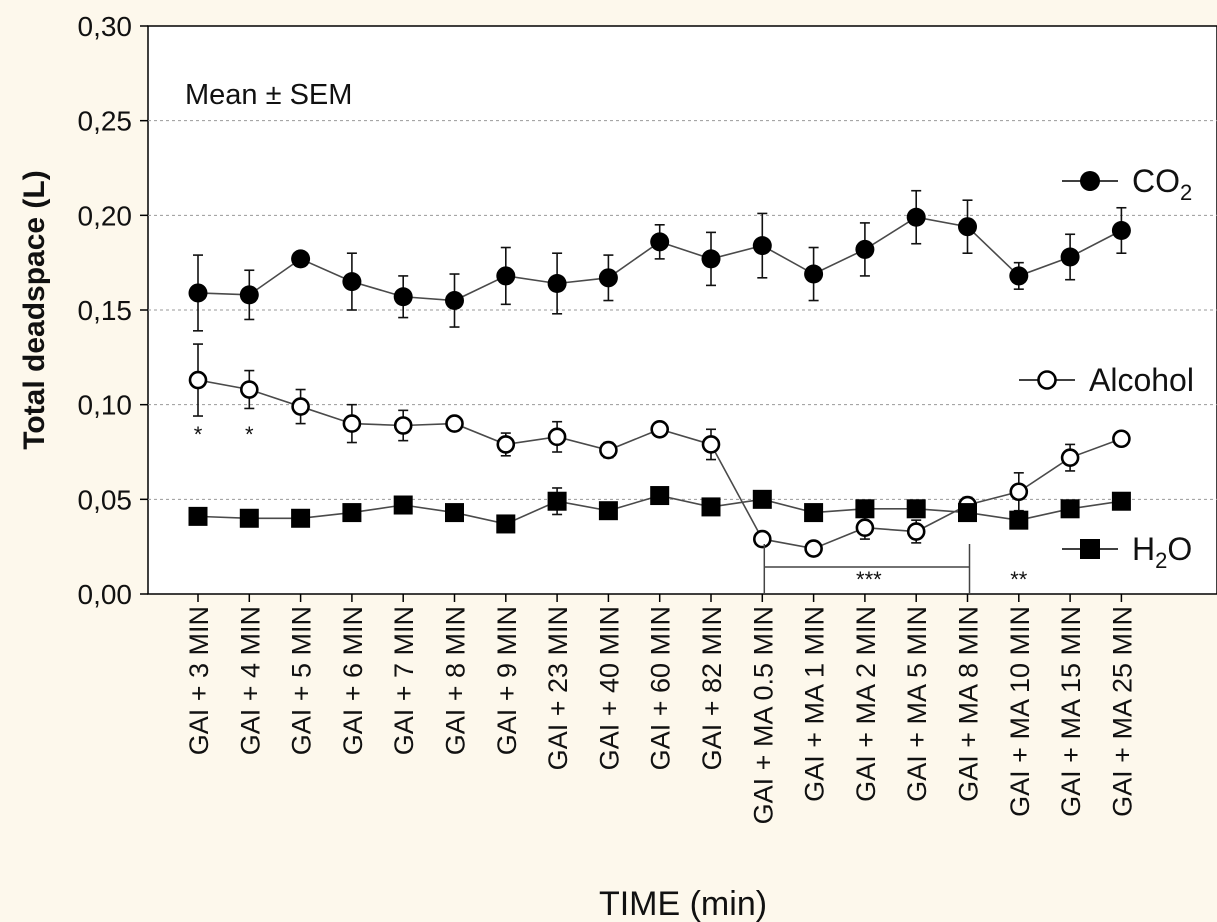 This screenshot has width=1217, height=922. What do you see at coordinates (105, 215) in the screenshot?
I see `y-tick-label: 0,20` at bounding box center [105, 215].